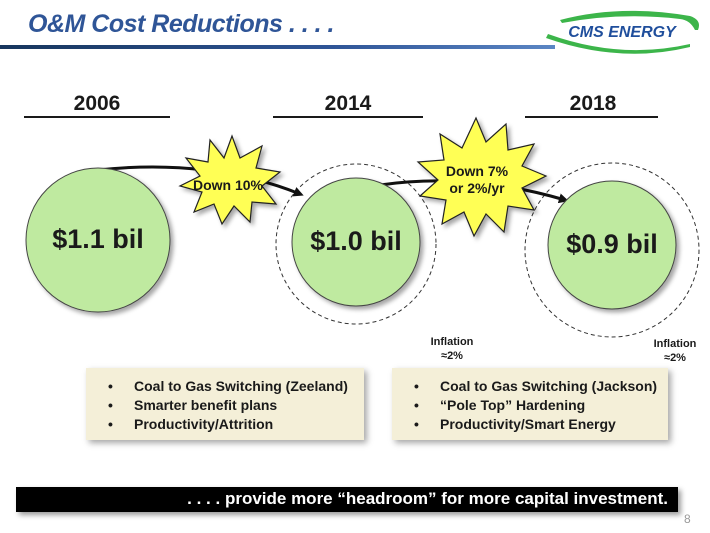  What do you see at coordinates (675, 344) in the screenshot?
I see `inflation-2018-title: Inflation` at bounding box center [675, 344].